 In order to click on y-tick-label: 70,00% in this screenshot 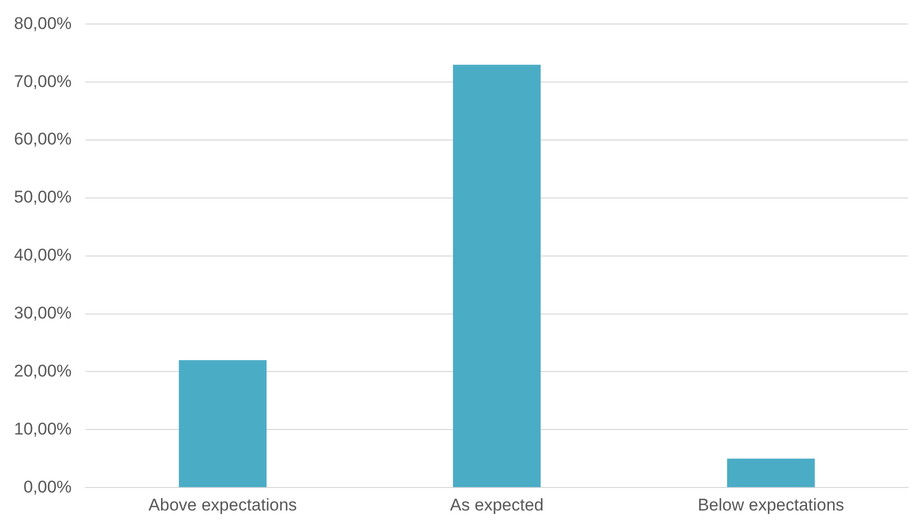, I will do `click(43, 81)`.